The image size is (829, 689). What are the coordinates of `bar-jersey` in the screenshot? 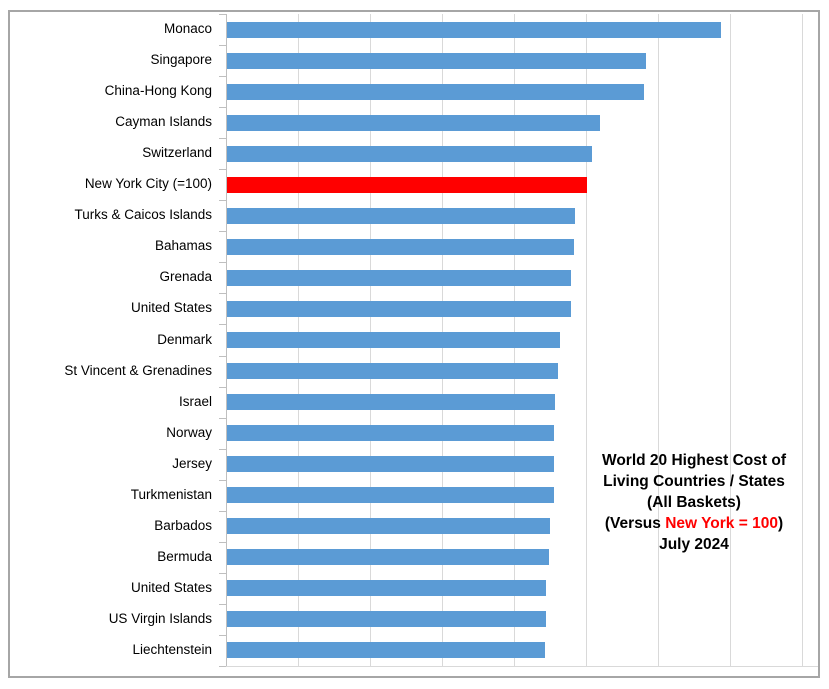 It's located at (390, 464).